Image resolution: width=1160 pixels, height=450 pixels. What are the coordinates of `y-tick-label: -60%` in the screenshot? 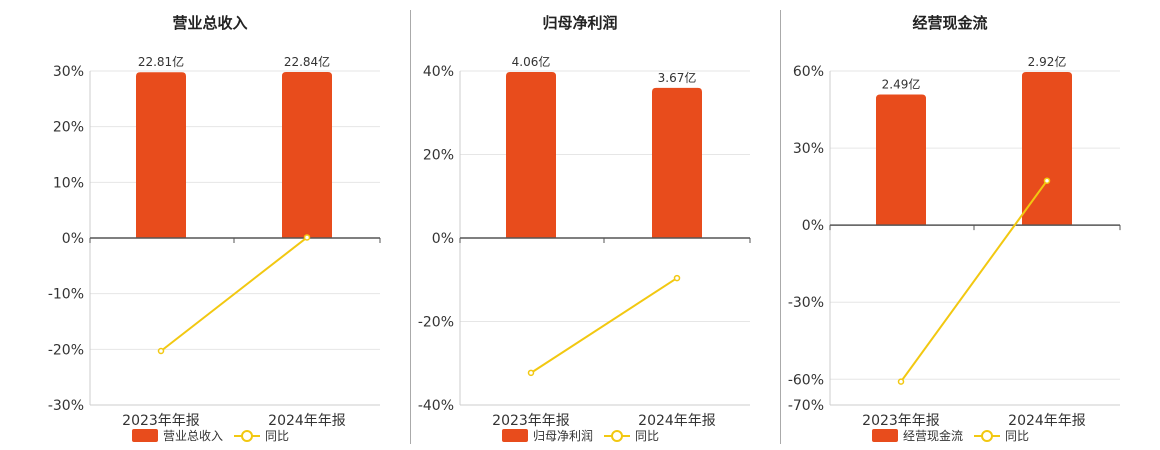 It's located at (806, 380).